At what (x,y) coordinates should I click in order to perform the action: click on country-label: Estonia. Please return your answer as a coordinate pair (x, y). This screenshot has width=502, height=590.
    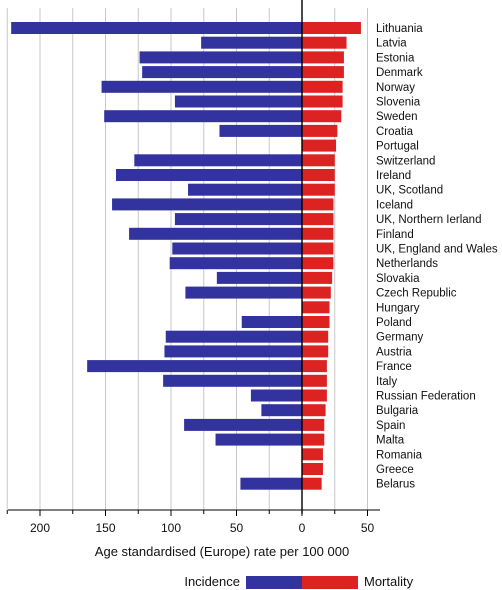
    Looking at the image, I should click on (395, 58).